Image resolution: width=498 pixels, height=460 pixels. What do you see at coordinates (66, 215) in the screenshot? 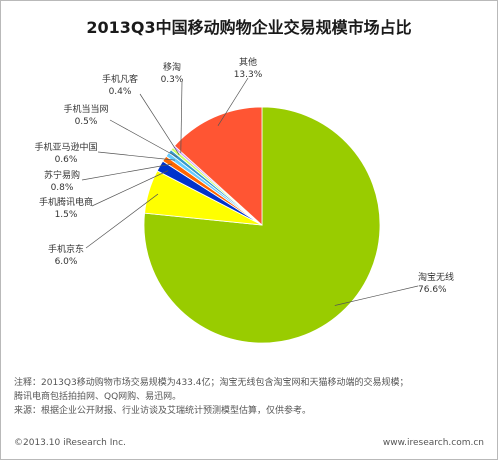
I see `slice-label-value: 1.5%` at bounding box center [66, 215].